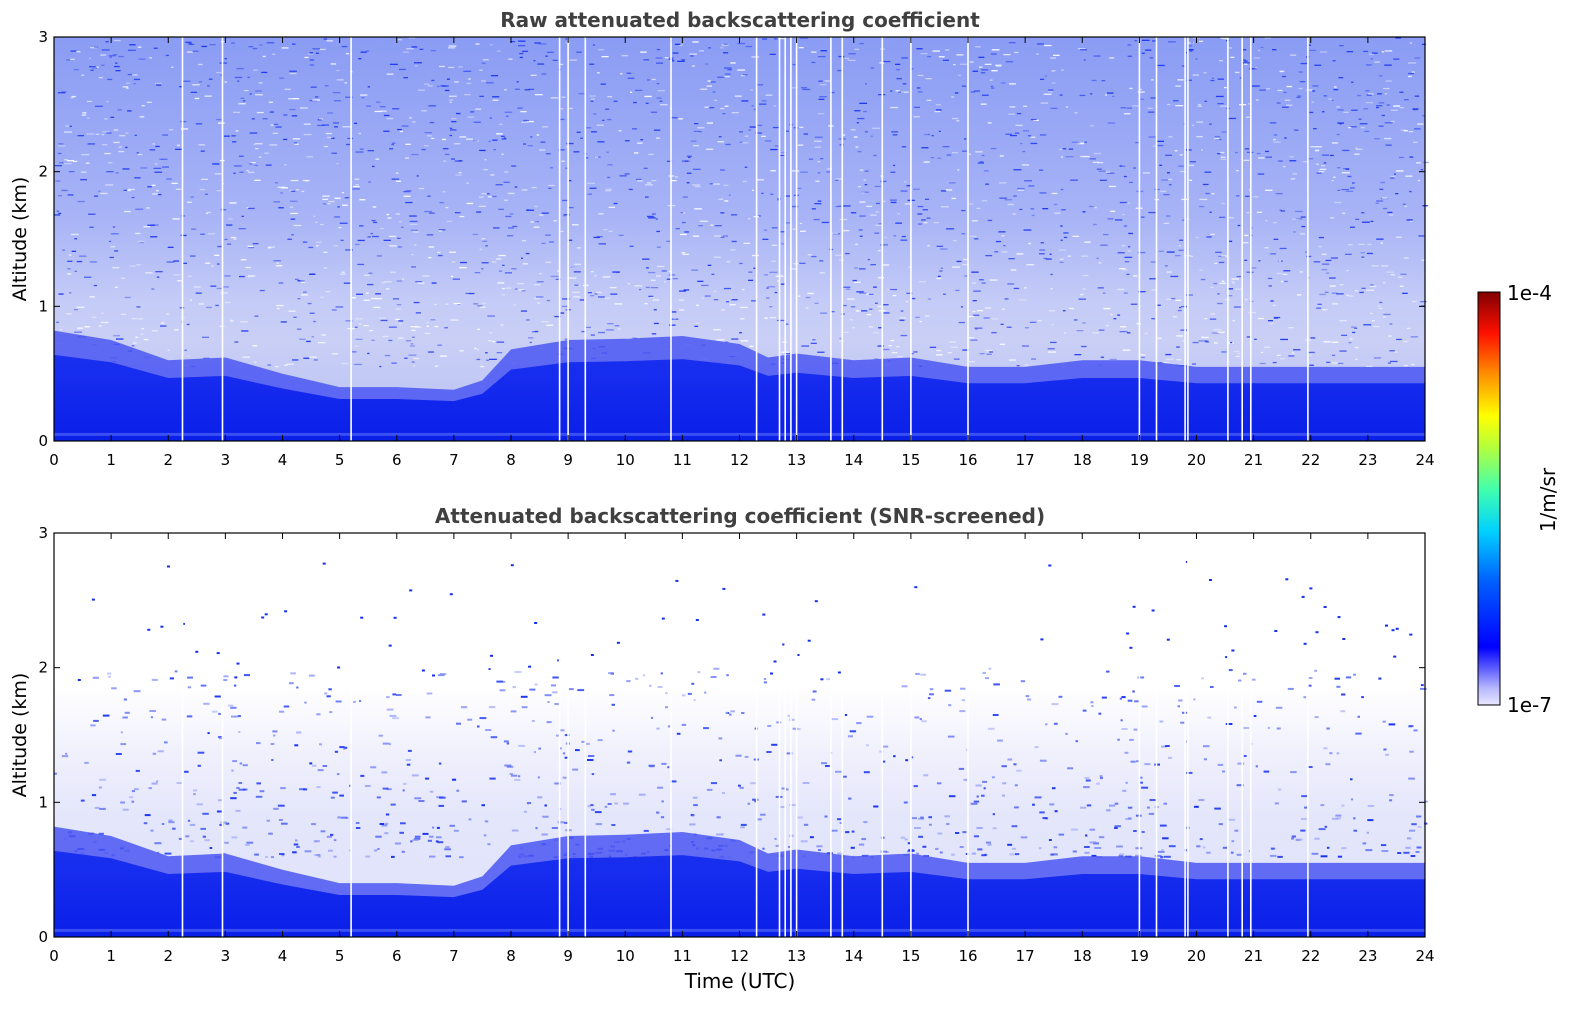 The image size is (1595, 1020). What do you see at coordinates (1529, 705) in the screenshot?
I see `colorbar-min-label: 1e-7` at bounding box center [1529, 705].